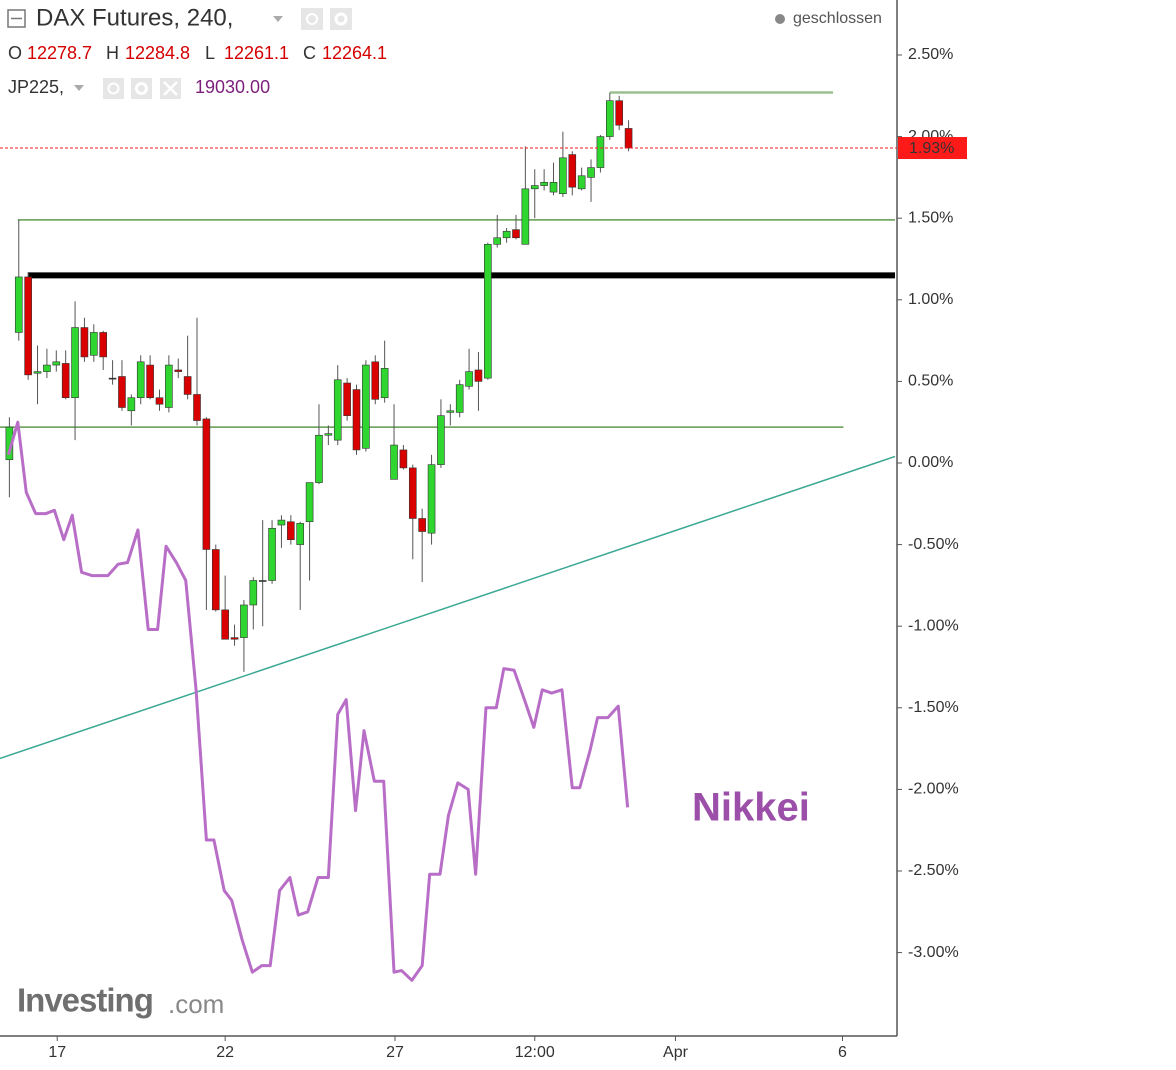 The image size is (1176, 1070). What do you see at coordinates (933, 544) in the screenshot?
I see `y-tick-label: -0.50%` at bounding box center [933, 544].